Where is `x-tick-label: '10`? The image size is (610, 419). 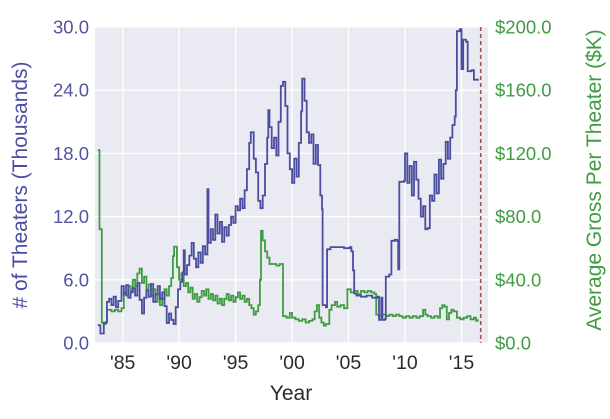 x-tick-label: '10 is located at coordinates (405, 363).